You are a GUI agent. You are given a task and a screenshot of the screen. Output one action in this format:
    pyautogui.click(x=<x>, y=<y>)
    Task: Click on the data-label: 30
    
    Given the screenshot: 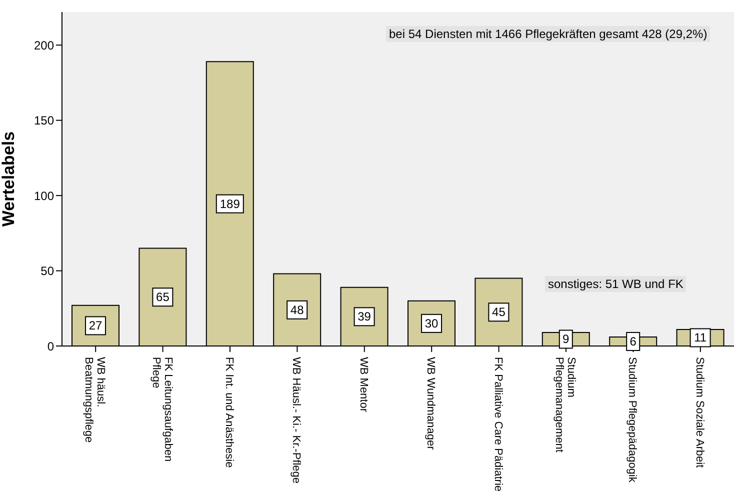 What is the action you would take?
    pyautogui.click(x=431, y=323)
    